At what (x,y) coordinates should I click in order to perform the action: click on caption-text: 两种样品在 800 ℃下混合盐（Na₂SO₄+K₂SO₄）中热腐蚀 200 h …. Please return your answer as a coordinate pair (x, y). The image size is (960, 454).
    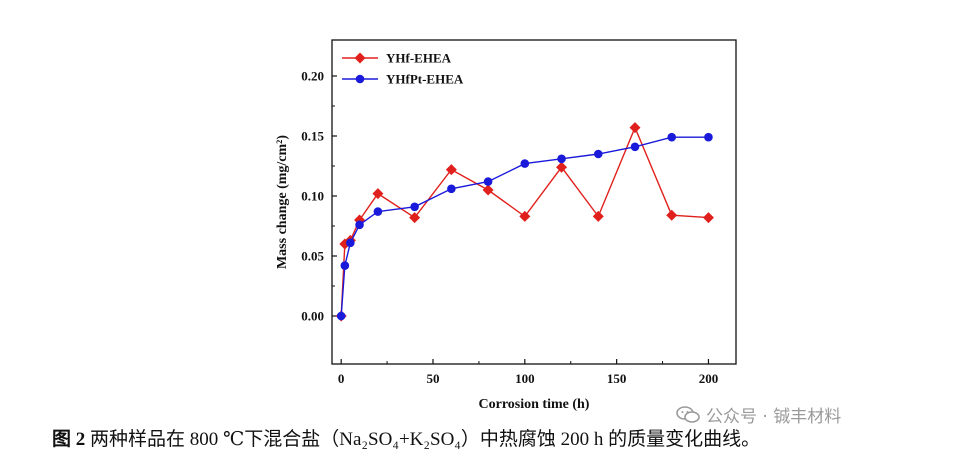
    Looking at the image, I should click on (425, 439).